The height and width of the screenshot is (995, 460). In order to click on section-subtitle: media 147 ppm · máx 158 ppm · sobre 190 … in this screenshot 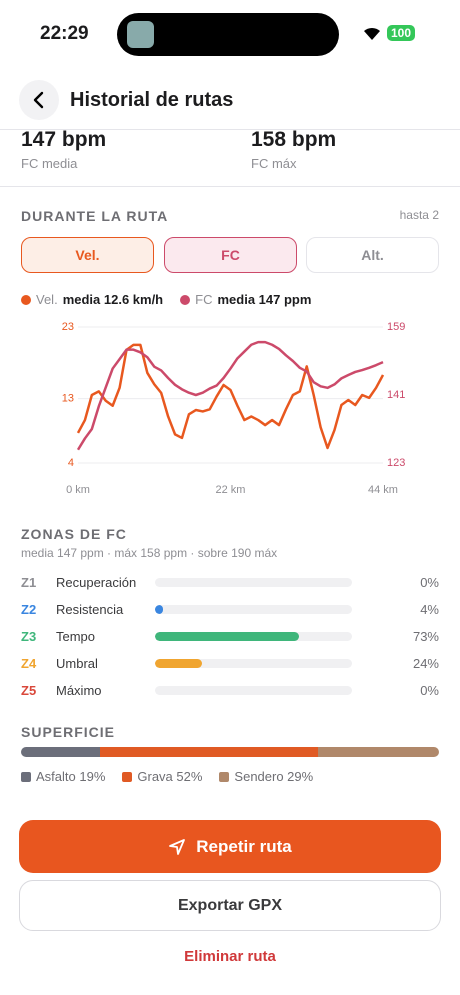, I will do `click(149, 553)`.